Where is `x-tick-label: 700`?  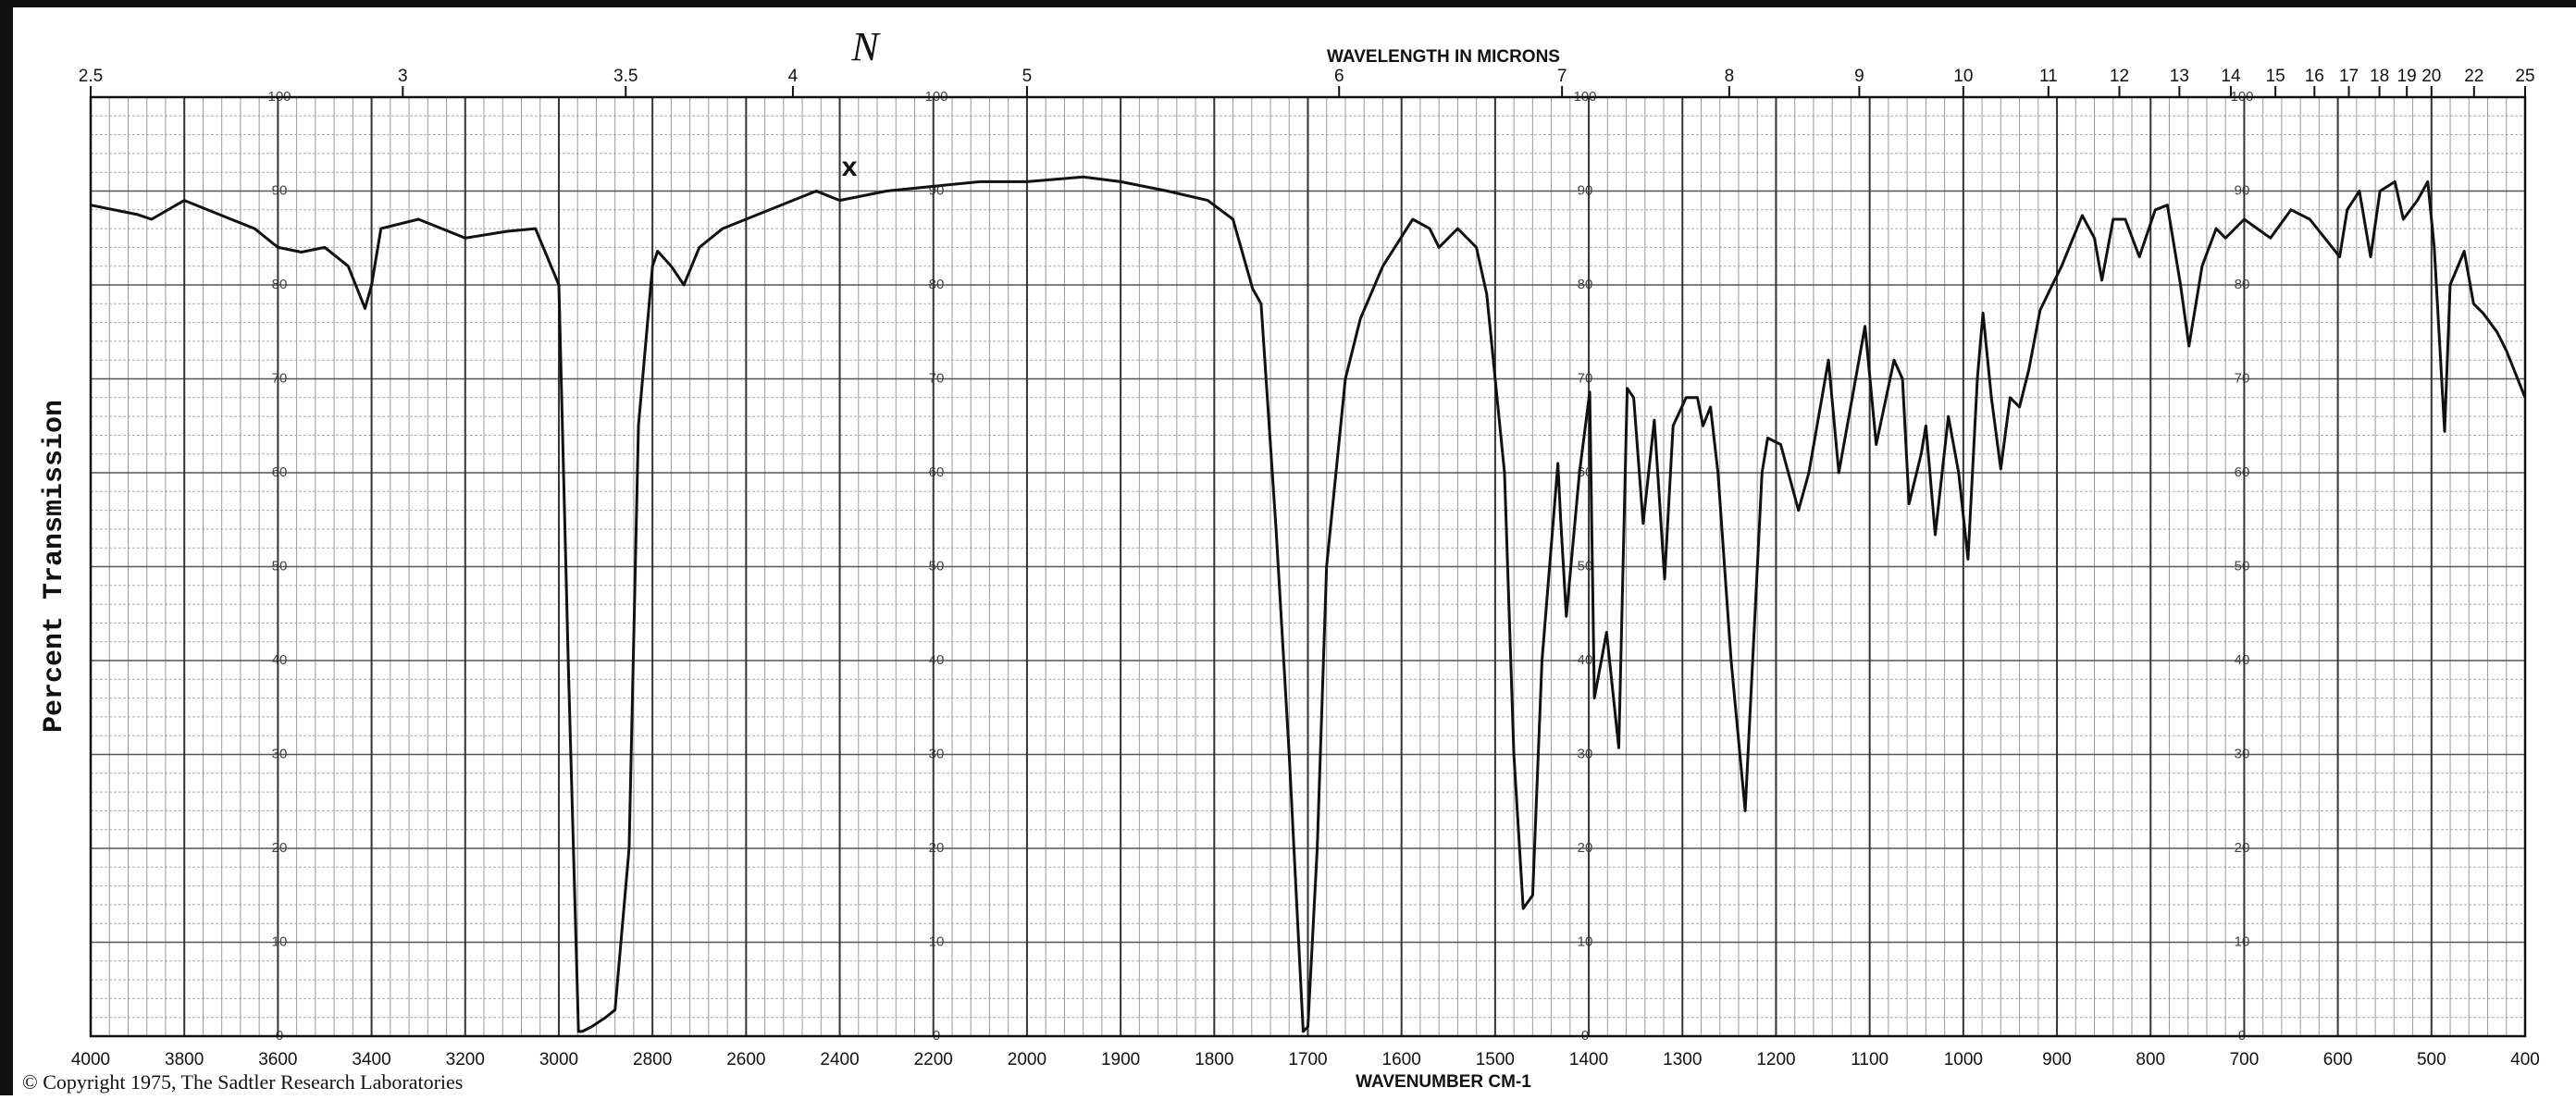 x-tick-label: 700 is located at coordinates (2245, 1059).